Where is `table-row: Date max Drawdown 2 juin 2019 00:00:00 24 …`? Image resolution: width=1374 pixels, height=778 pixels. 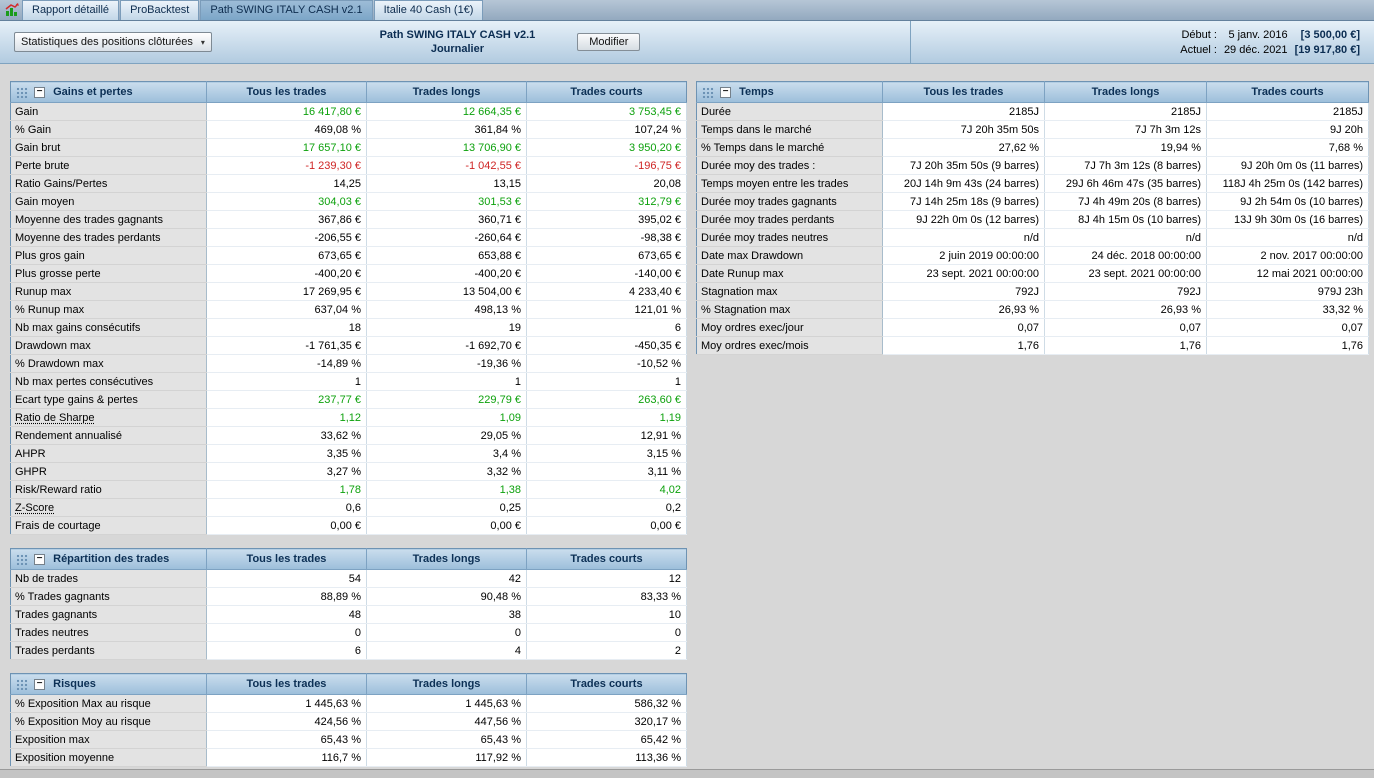
table-row: Date max Drawdown 2 juin 2019 00:00:00 24 … is located at coordinates (1032, 255).